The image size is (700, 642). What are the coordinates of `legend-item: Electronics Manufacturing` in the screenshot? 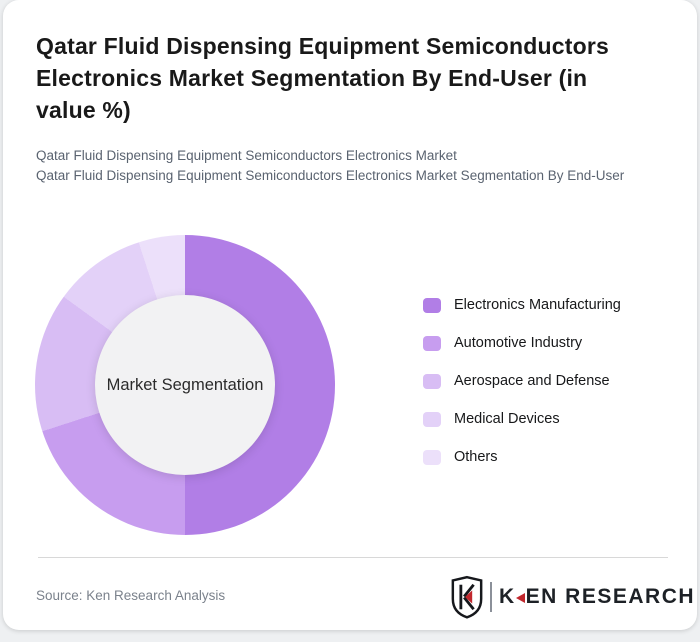 It's located at (522, 305).